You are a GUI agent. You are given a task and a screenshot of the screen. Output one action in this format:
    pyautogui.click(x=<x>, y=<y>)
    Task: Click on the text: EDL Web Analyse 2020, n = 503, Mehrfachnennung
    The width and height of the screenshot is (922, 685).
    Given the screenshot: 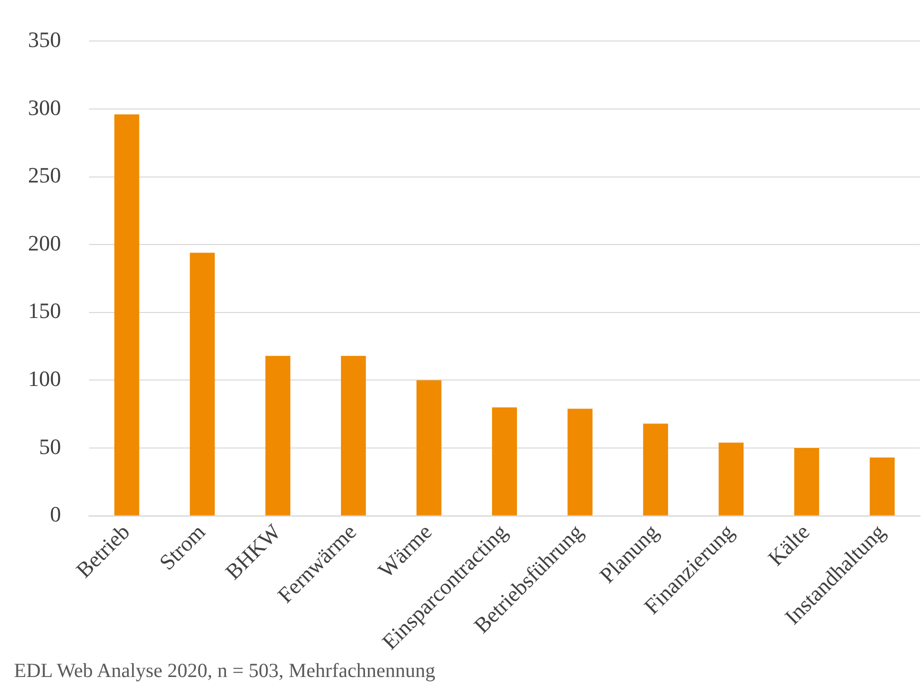 What is the action you would take?
    pyautogui.click(x=225, y=671)
    